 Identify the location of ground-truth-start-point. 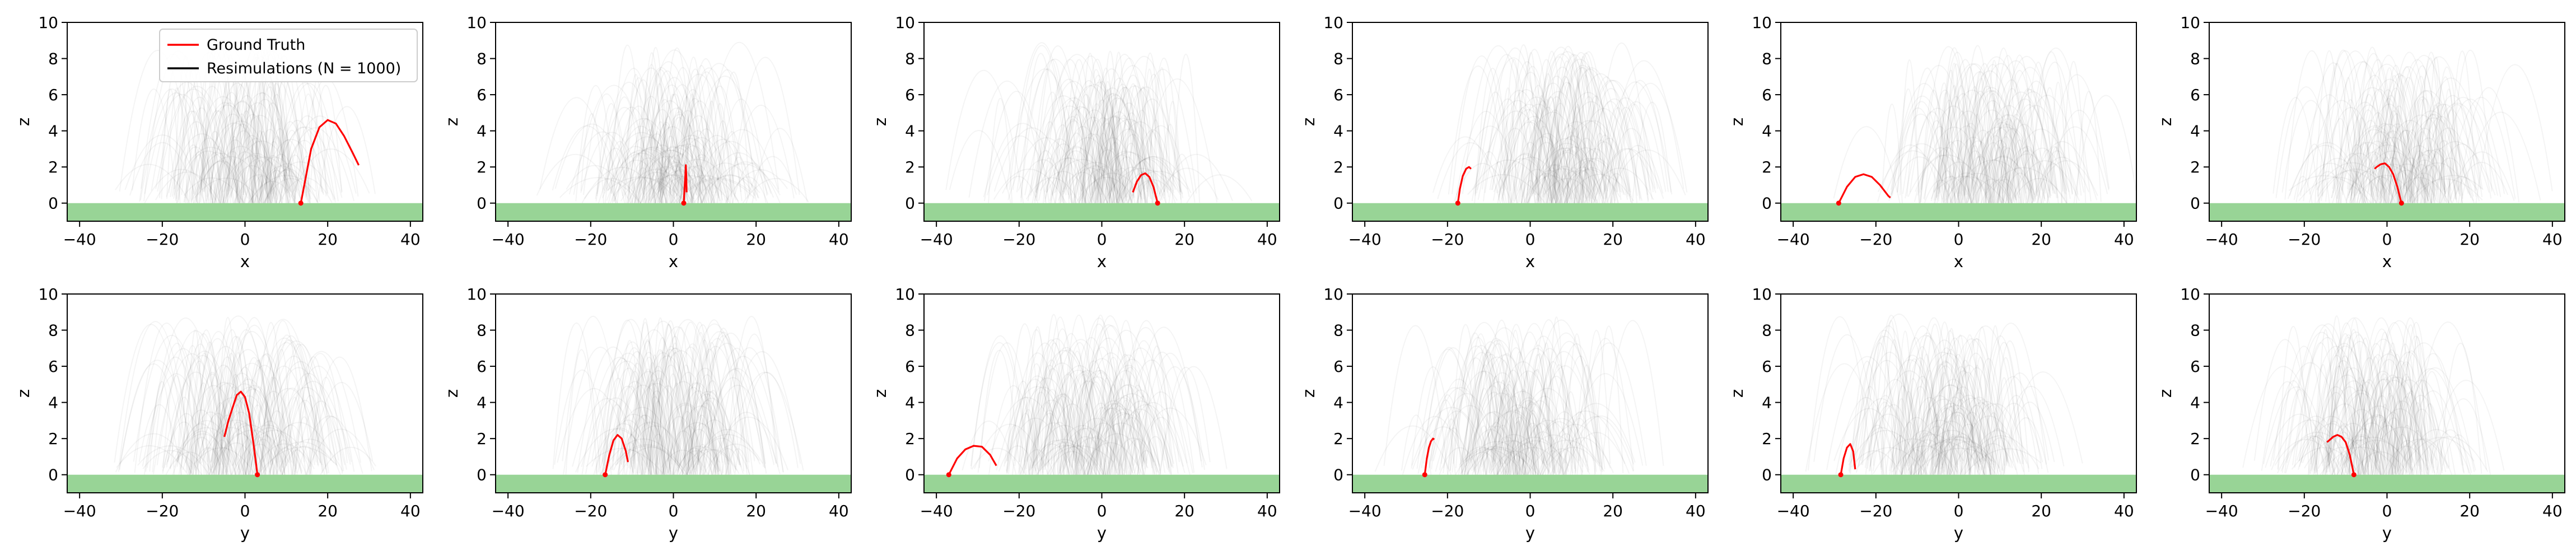
(606, 475).